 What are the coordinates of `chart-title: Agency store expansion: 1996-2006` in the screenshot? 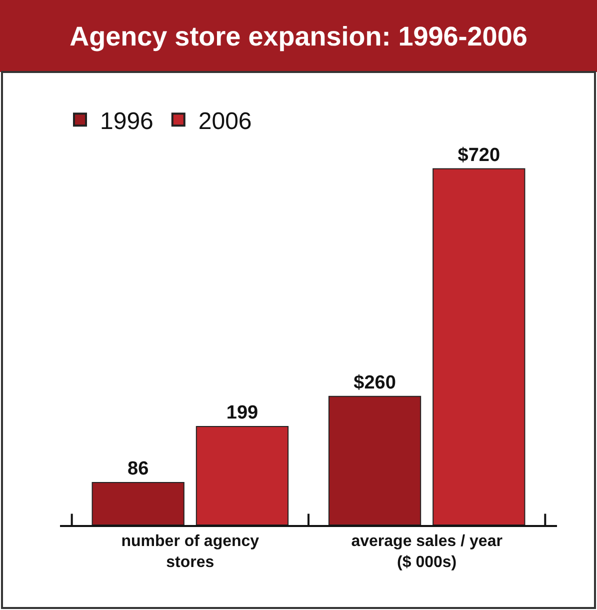 It's located at (299, 36).